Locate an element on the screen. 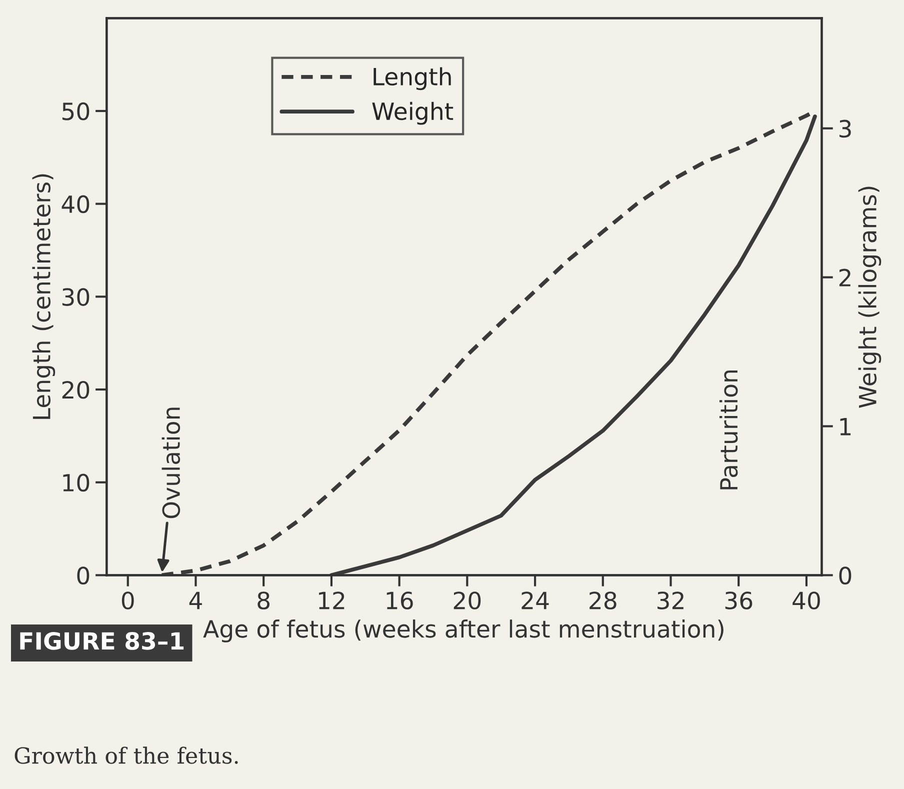 The image size is (904, 789). x-tick-label: 28 is located at coordinates (603, 601).